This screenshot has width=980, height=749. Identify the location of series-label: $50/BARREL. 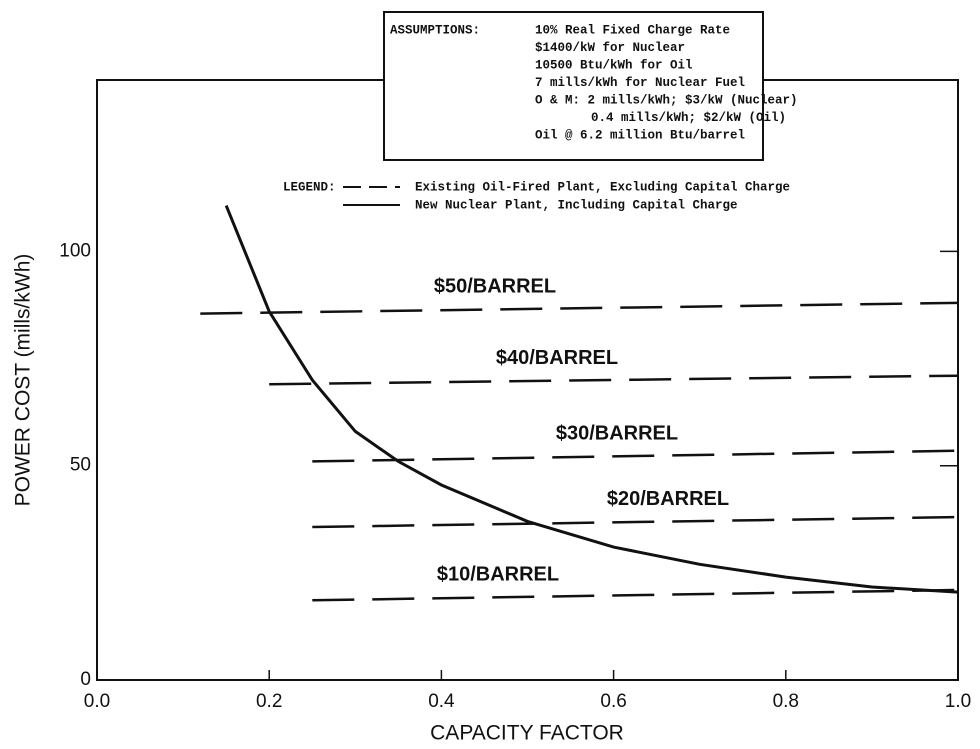
(495, 287).